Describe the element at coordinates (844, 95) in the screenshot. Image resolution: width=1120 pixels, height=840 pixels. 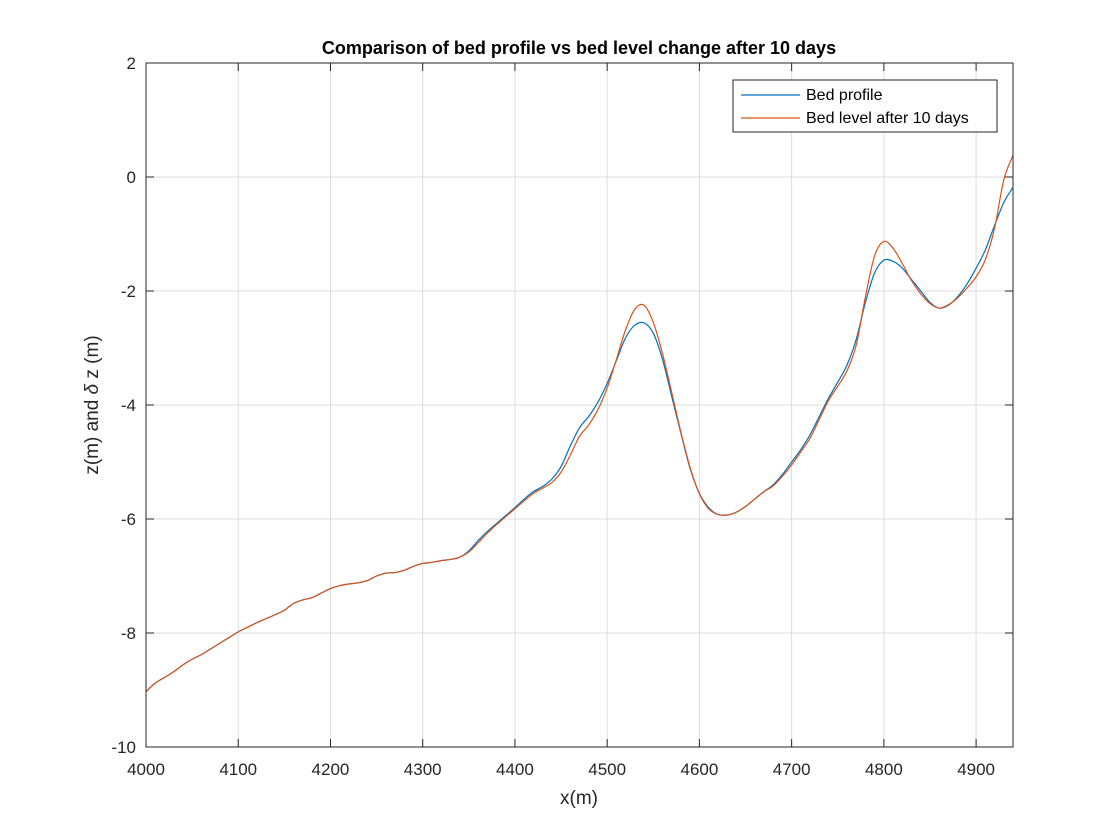
I see `legend-label-bed-profile: Bed profile` at that location.